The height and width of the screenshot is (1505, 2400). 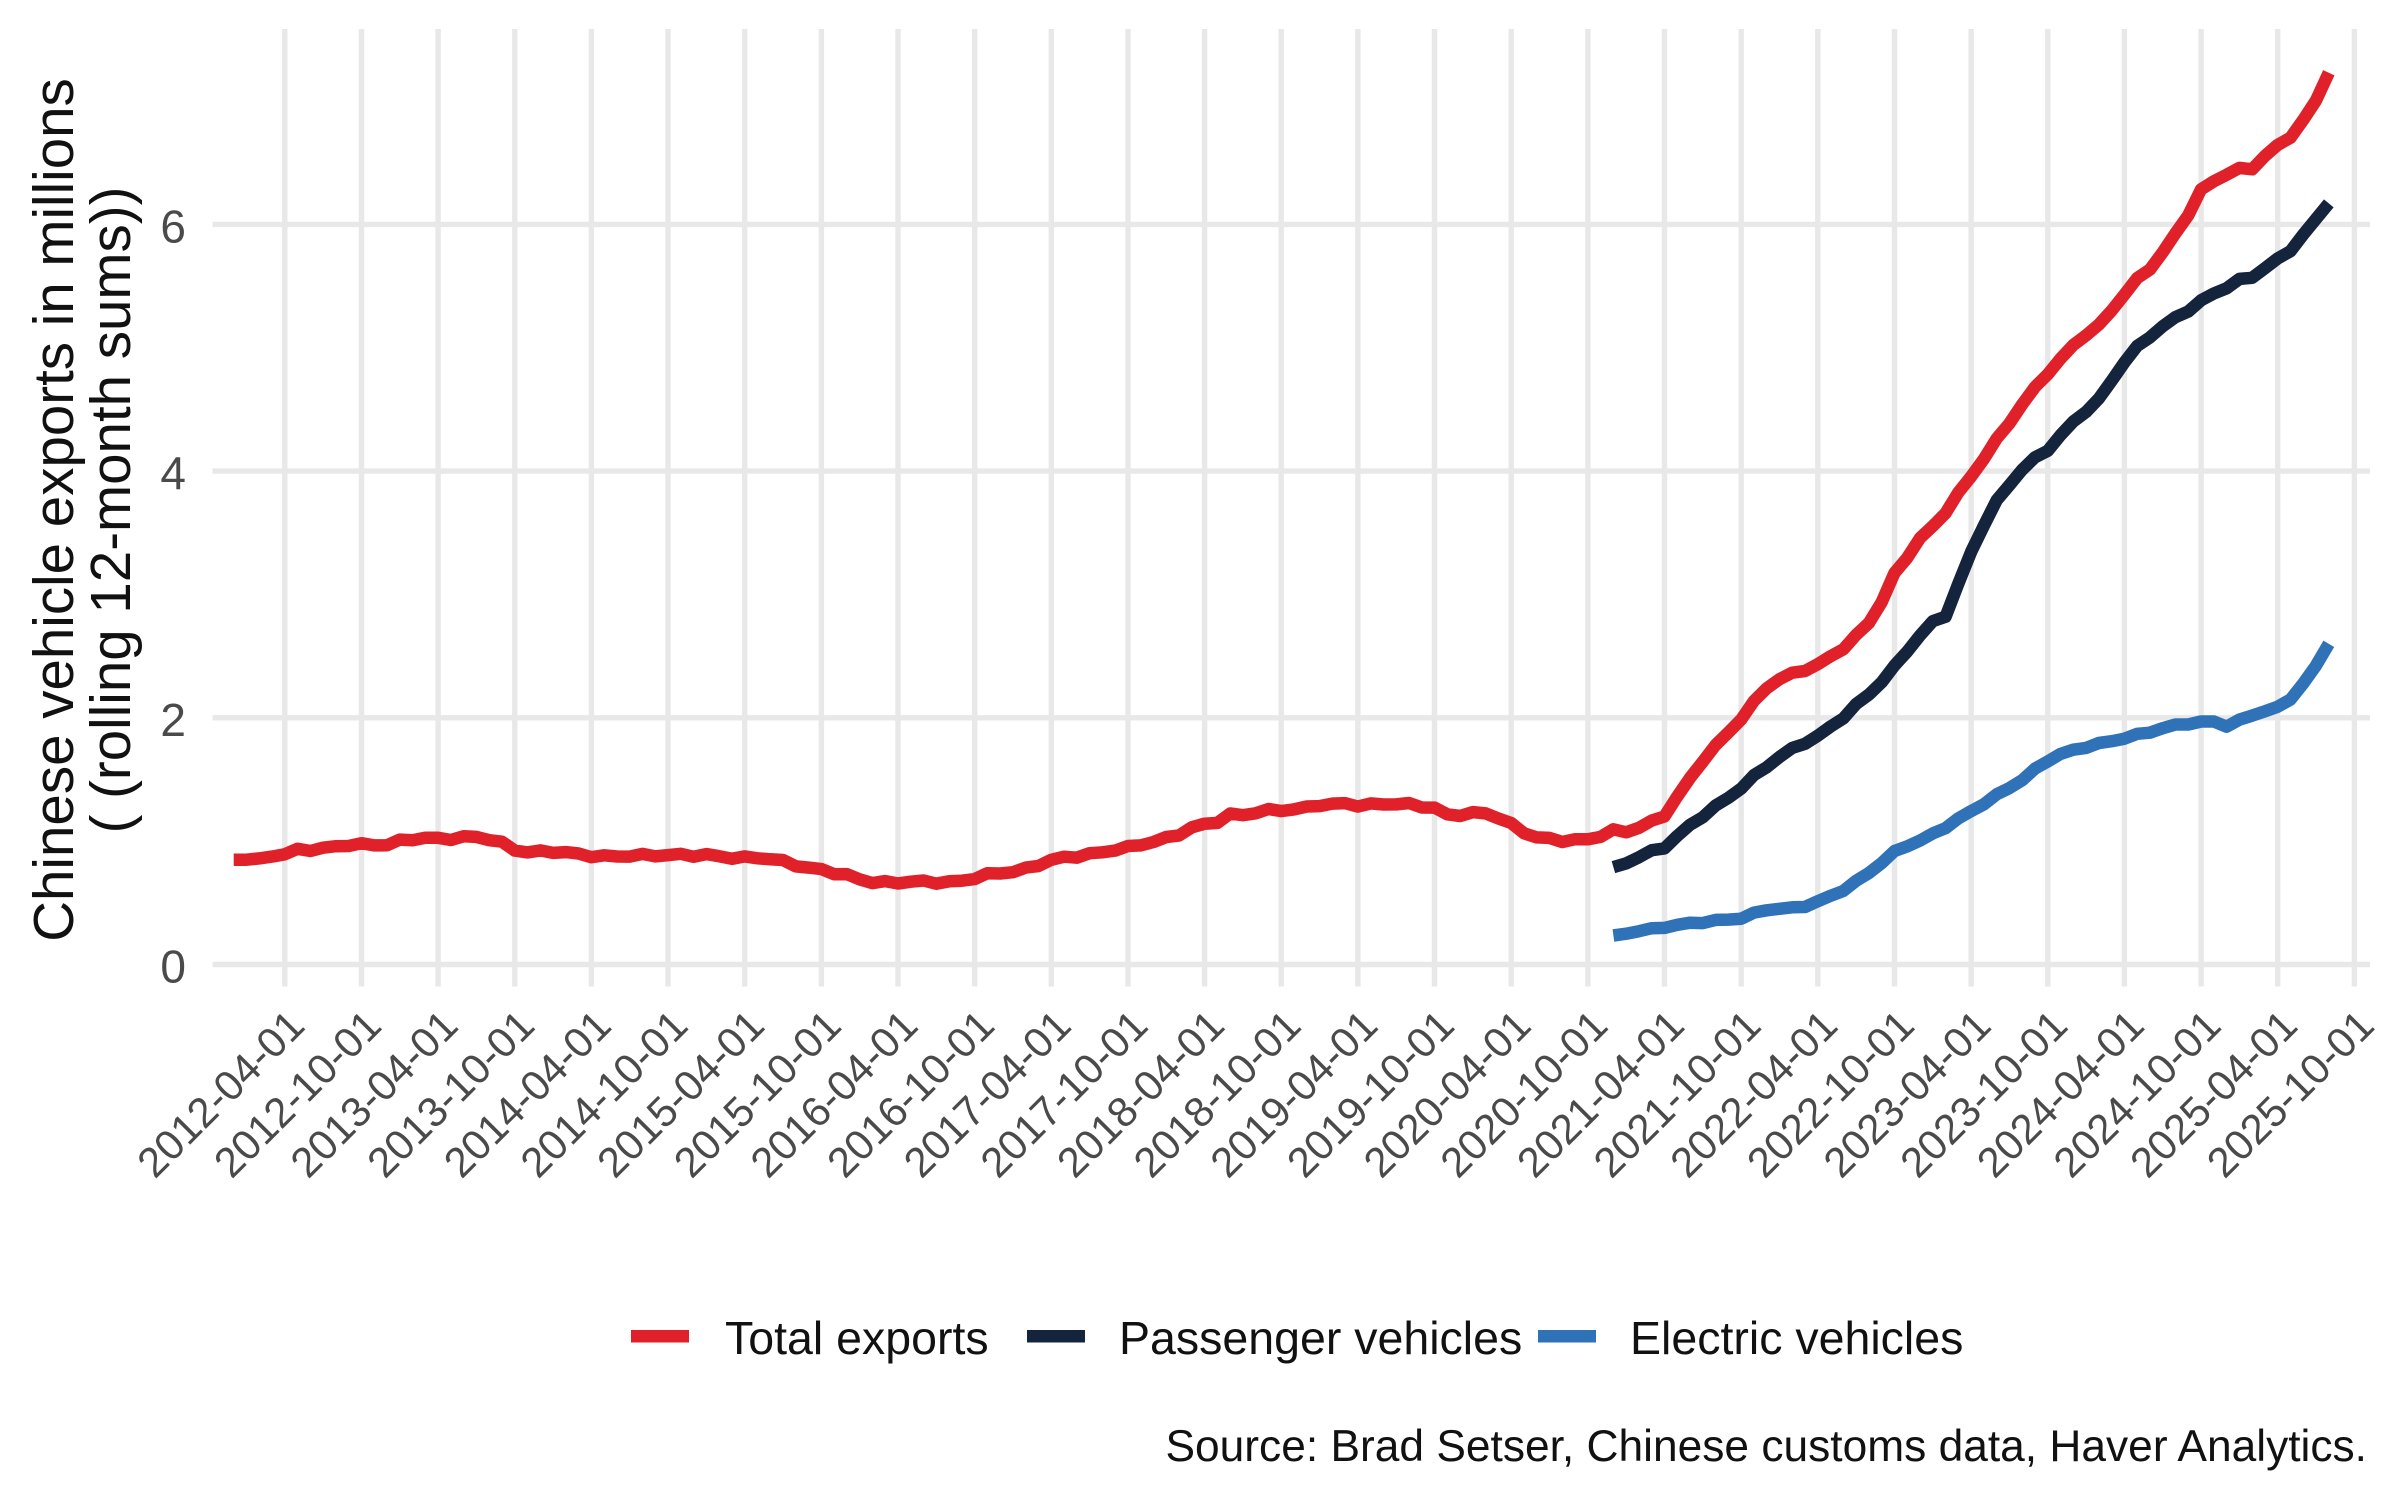 What do you see at coordinates (173, 967) in the screenshot?
I see `svg-text: 0` at bounding box center [173, 967].